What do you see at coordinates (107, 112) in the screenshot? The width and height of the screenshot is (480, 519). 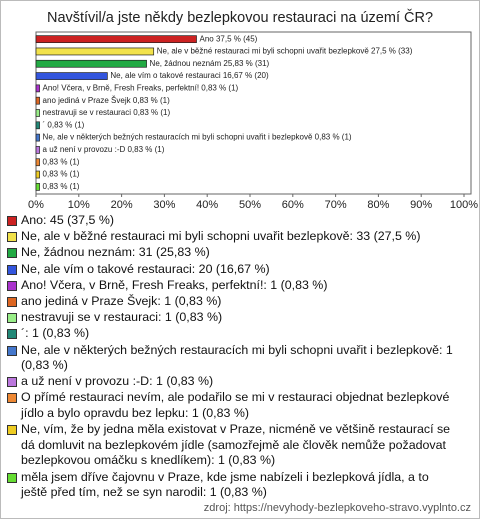 I see `bar-label: nestravuji se v restauraci 0,83 % (1)` at bounding box center [107, 112].